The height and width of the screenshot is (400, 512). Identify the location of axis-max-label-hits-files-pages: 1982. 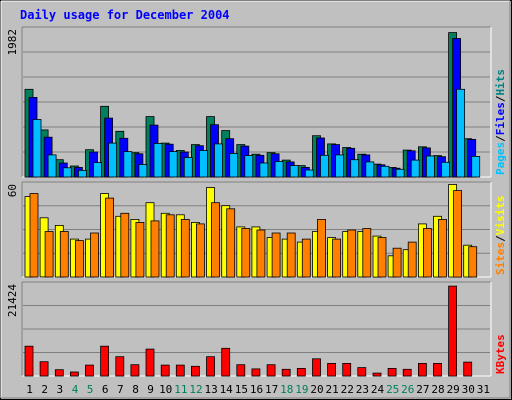
(12, 42).